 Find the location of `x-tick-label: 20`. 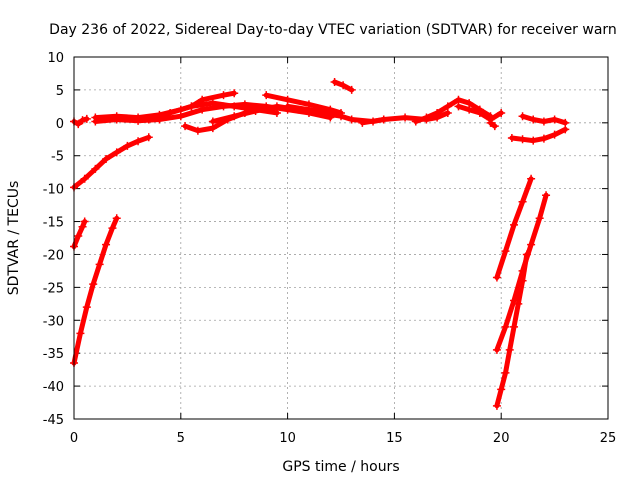

x-tick-label: 20 is located at coordinates (501, 438).